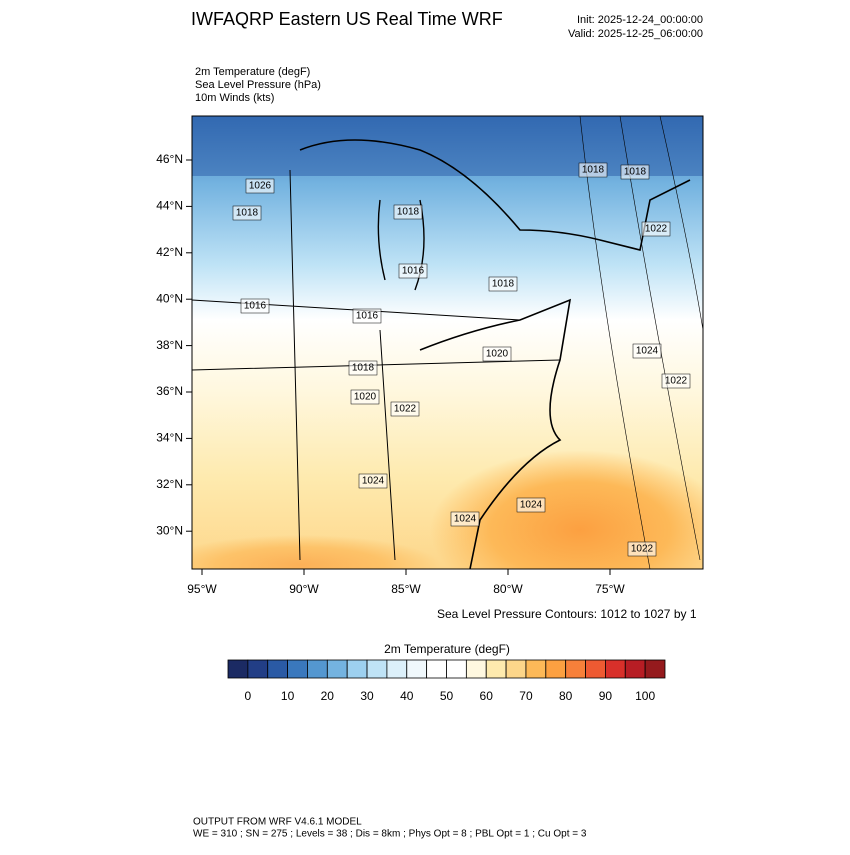  What do you see at coordinates (277, 822) in the screenshot?
I see `footer-line: OUTPUT FROM WRF V4.6.1 MODEL` at bounding box center [277, 822].